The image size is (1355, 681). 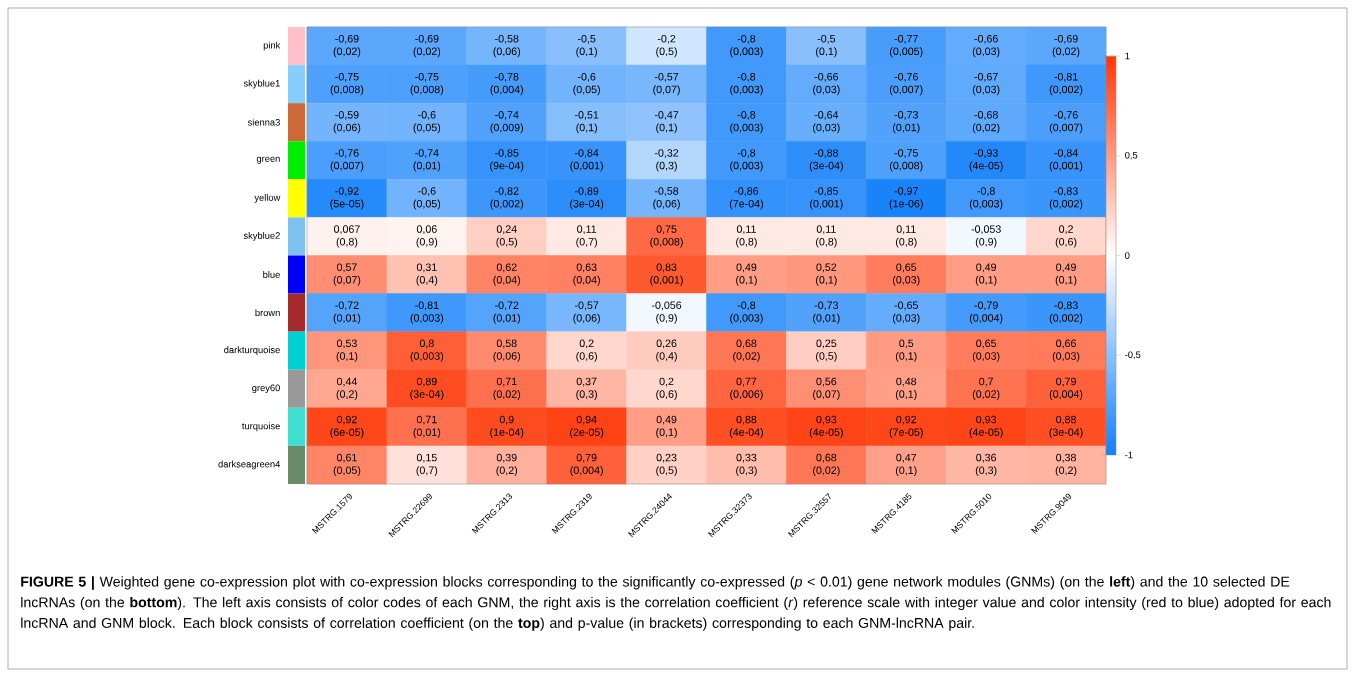 I want to click on data-label: 0,47 (0,1), so click(x=906, y=465).